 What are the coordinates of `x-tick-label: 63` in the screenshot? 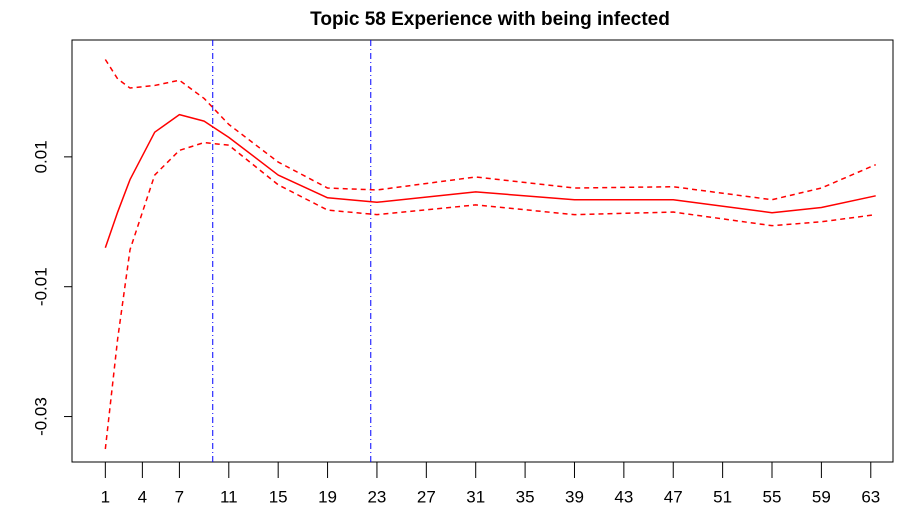 It's located at (870, 496).